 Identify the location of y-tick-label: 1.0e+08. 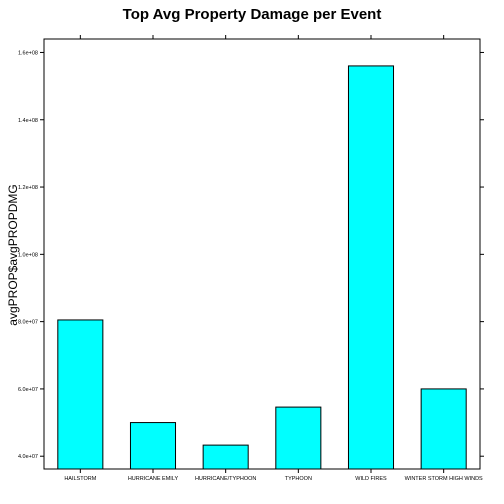
(28, 255).